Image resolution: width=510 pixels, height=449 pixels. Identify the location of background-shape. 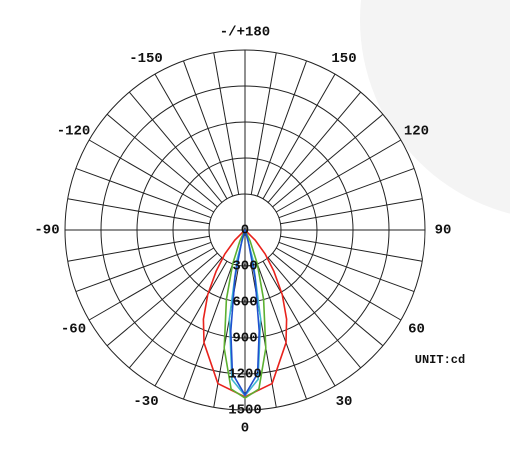
(435, 107).